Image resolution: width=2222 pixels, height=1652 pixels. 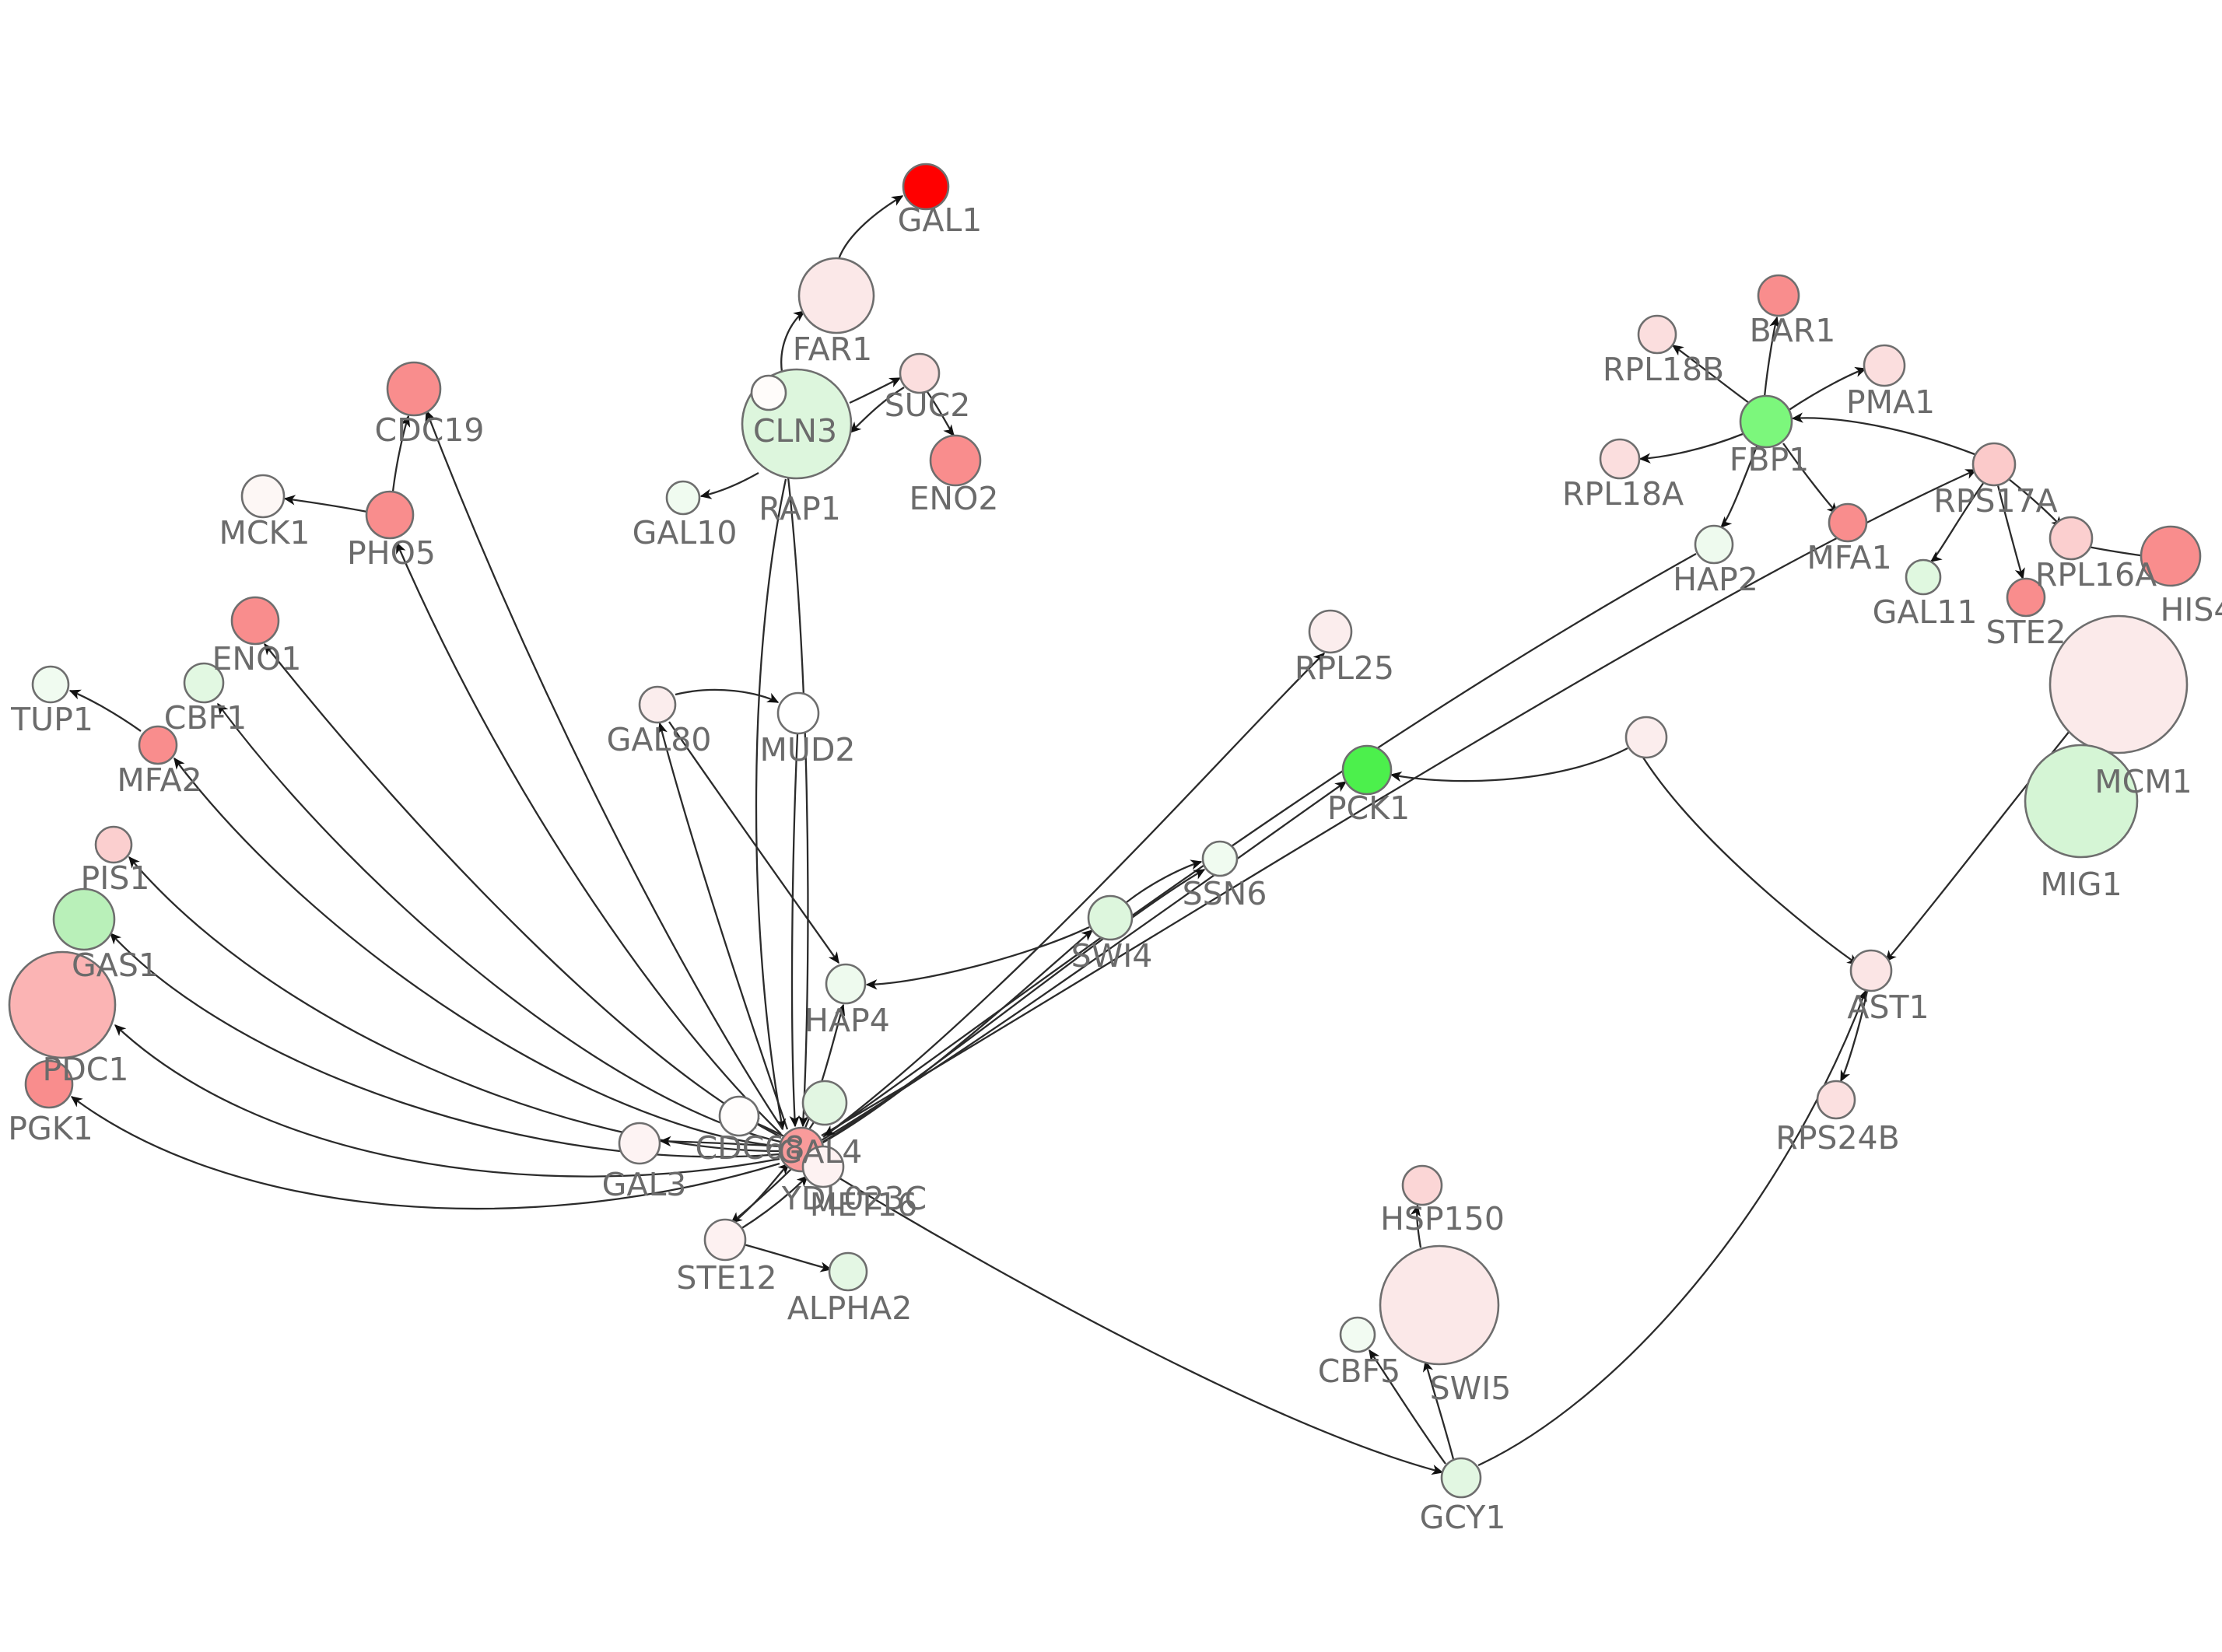 What do you see at coordinates (1407, 1407) in the screenshot?
I see `edge-gcy1-to-cbf5` at bounding box center [1407, 1407].